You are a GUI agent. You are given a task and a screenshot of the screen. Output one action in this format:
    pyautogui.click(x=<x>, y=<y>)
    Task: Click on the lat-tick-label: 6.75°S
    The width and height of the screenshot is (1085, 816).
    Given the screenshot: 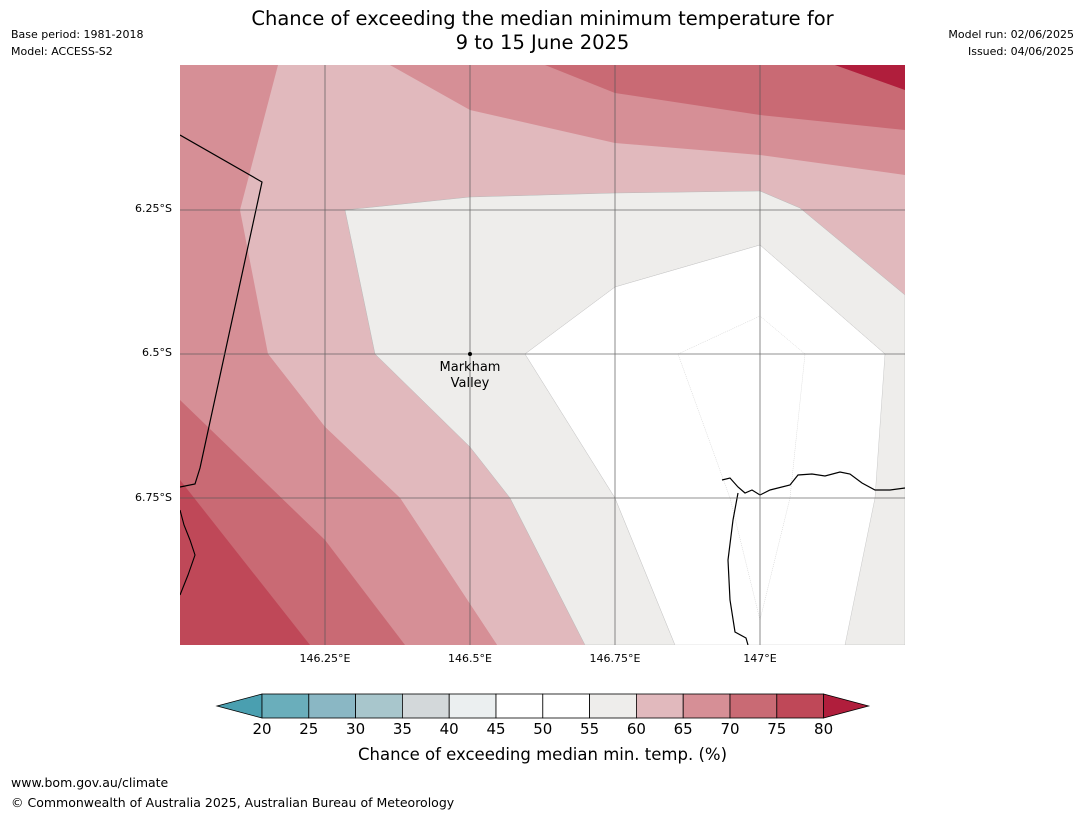 What is the action you would take?
    pyautogui.click(x=153, y=497)
    